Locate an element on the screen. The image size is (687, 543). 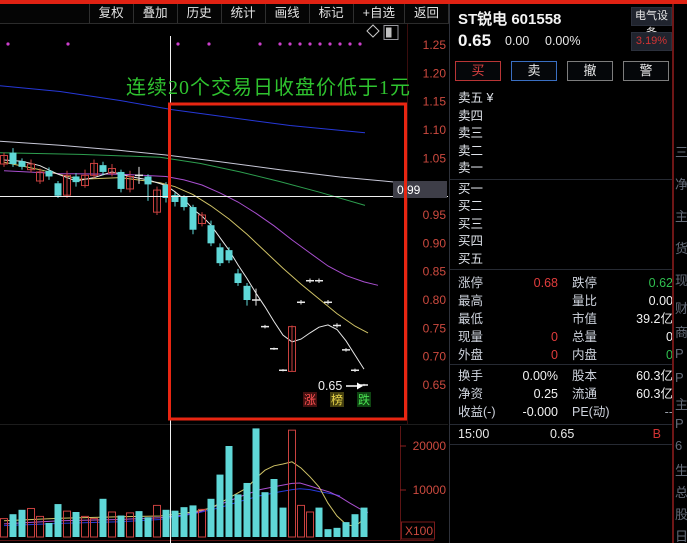
ask-row: 卖三 is located at coordinates (471, 133).